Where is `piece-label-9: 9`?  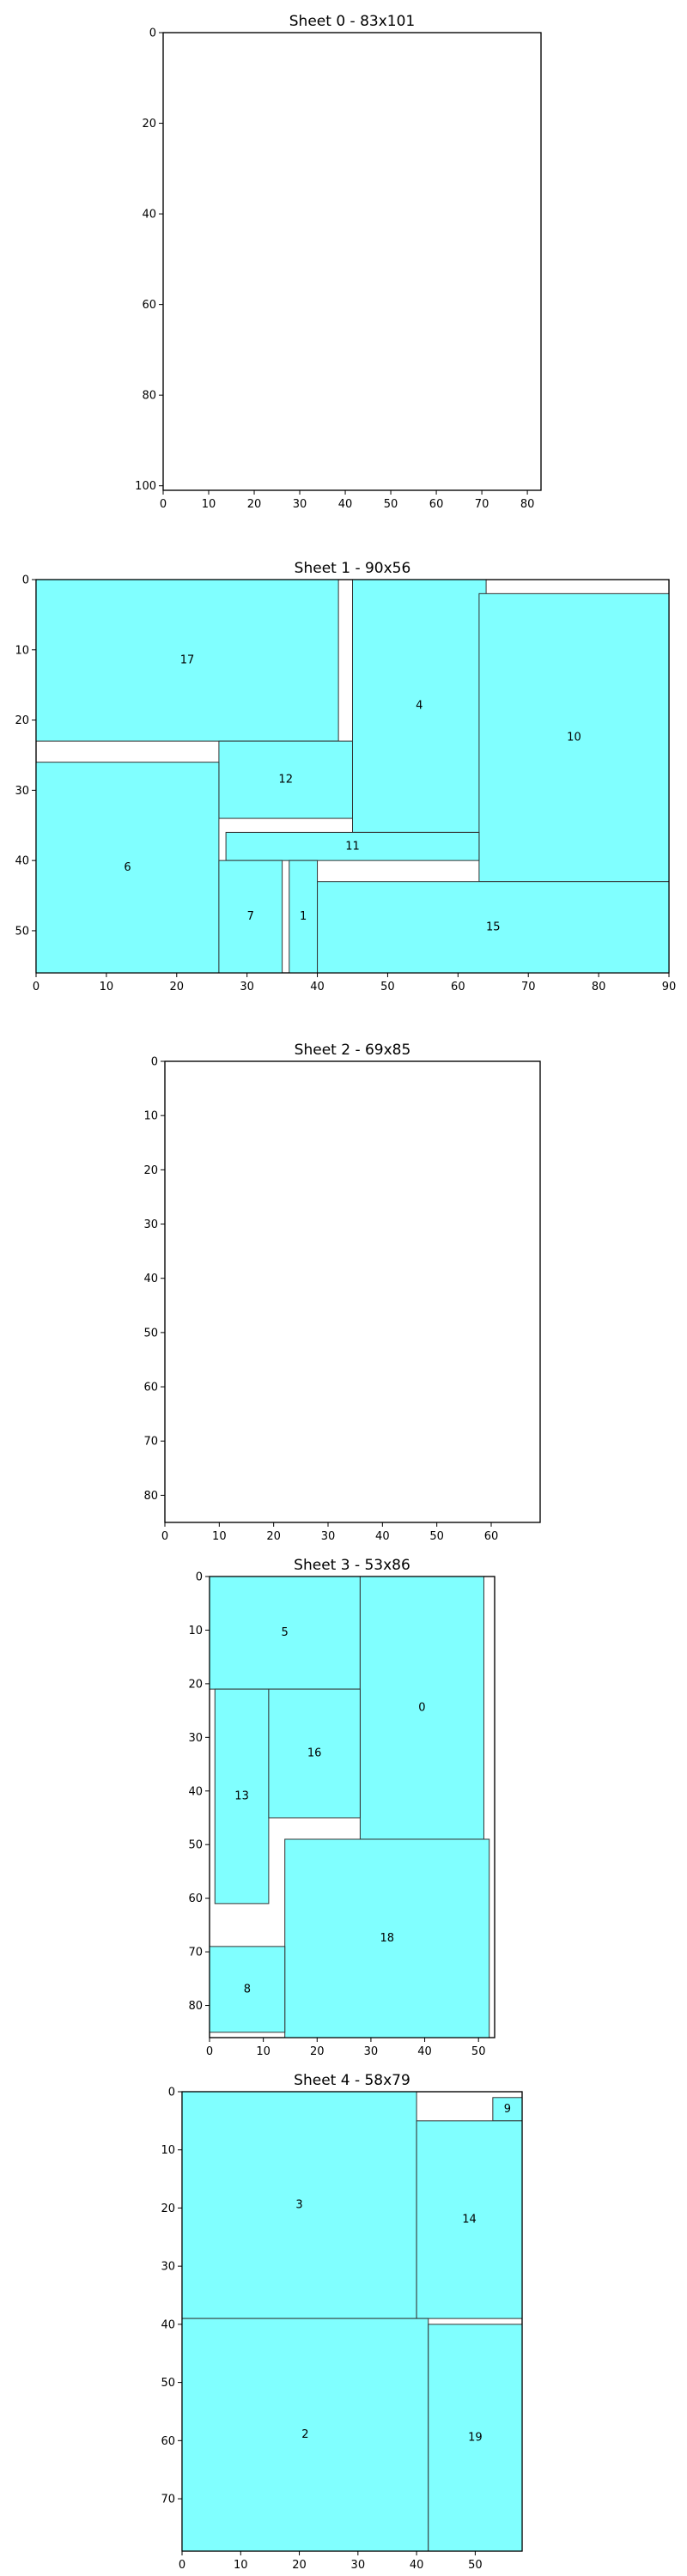 piece-label-9: 9 is located at coordinates (507, 2109).